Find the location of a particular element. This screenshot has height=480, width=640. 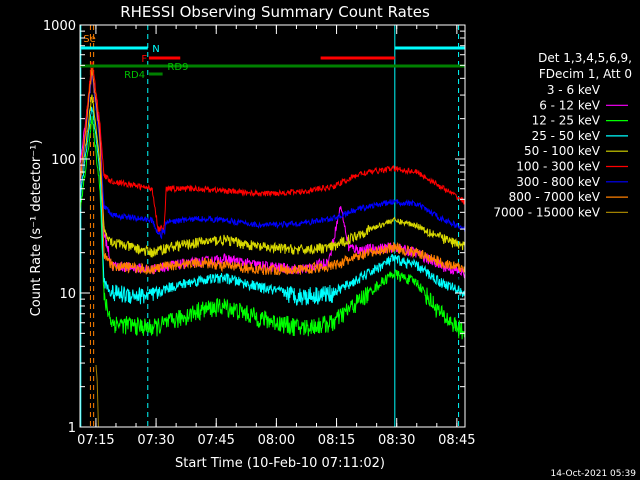

series-line is located at coordinates (97, 395).